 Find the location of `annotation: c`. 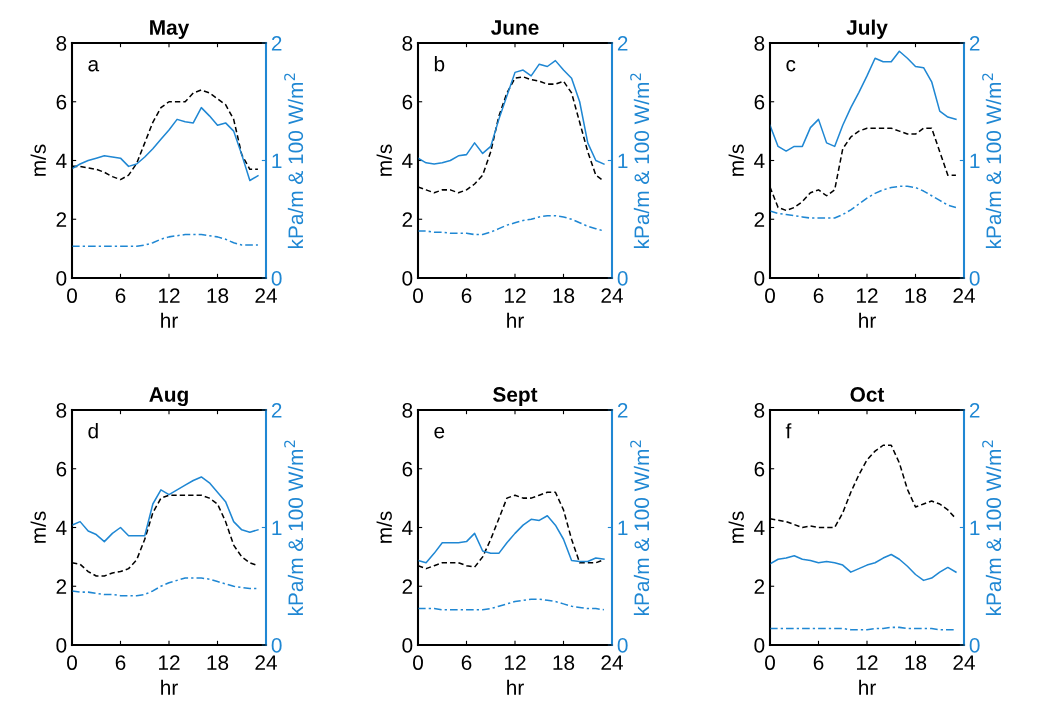

annotation: c is located at coordinates (791, 65).